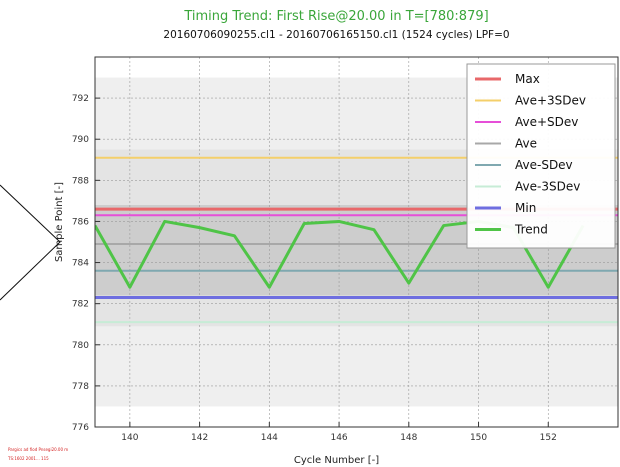  Describe the element at coordinates (80, 264) in the screenshot. I see `y-tick-label: 784` at that location.